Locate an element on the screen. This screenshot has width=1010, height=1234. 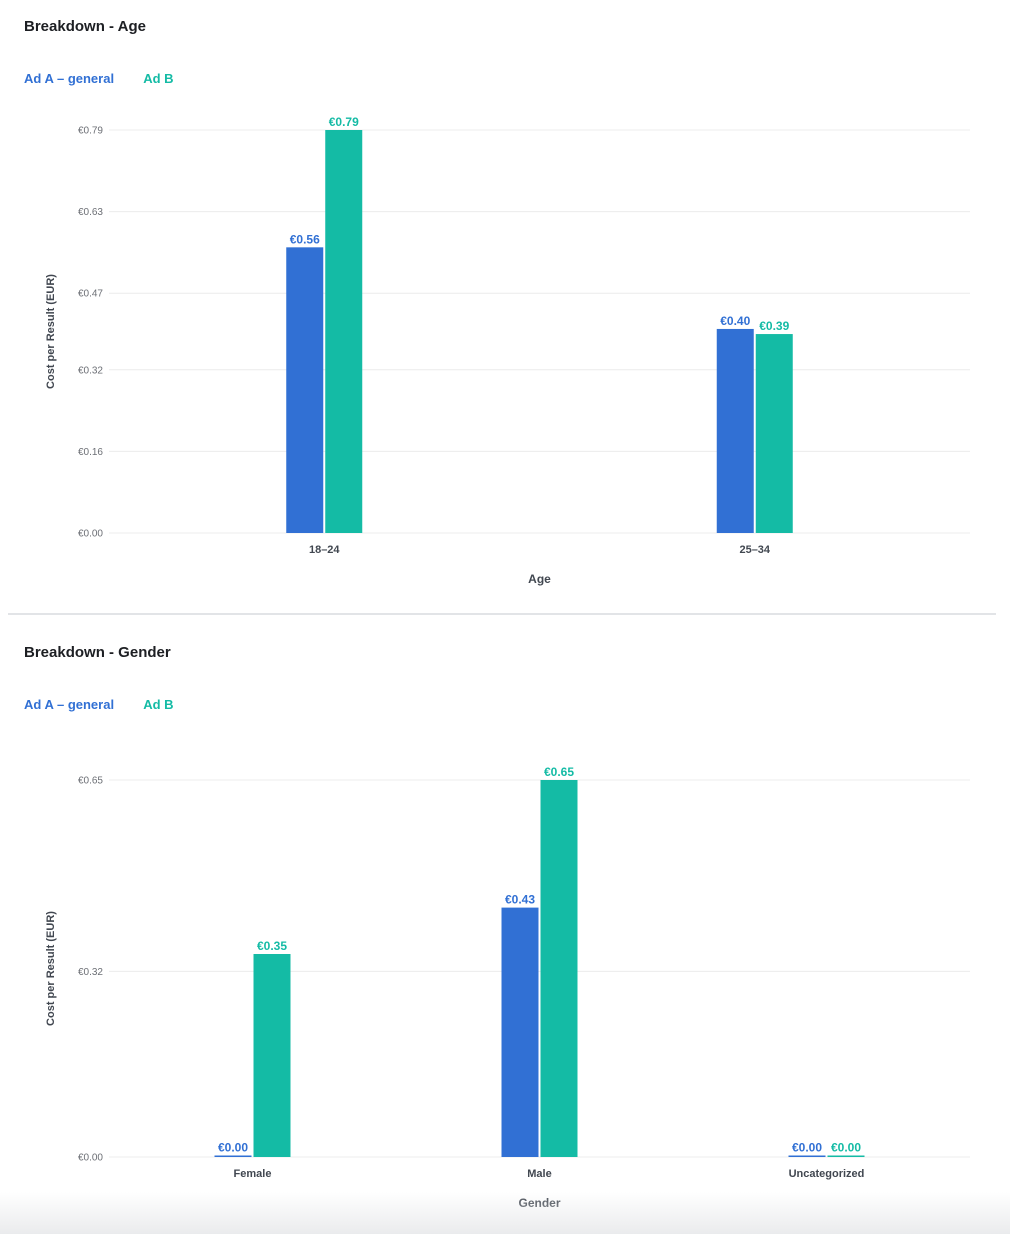
data-label: €0.65 is located at coordinates (559, 772).